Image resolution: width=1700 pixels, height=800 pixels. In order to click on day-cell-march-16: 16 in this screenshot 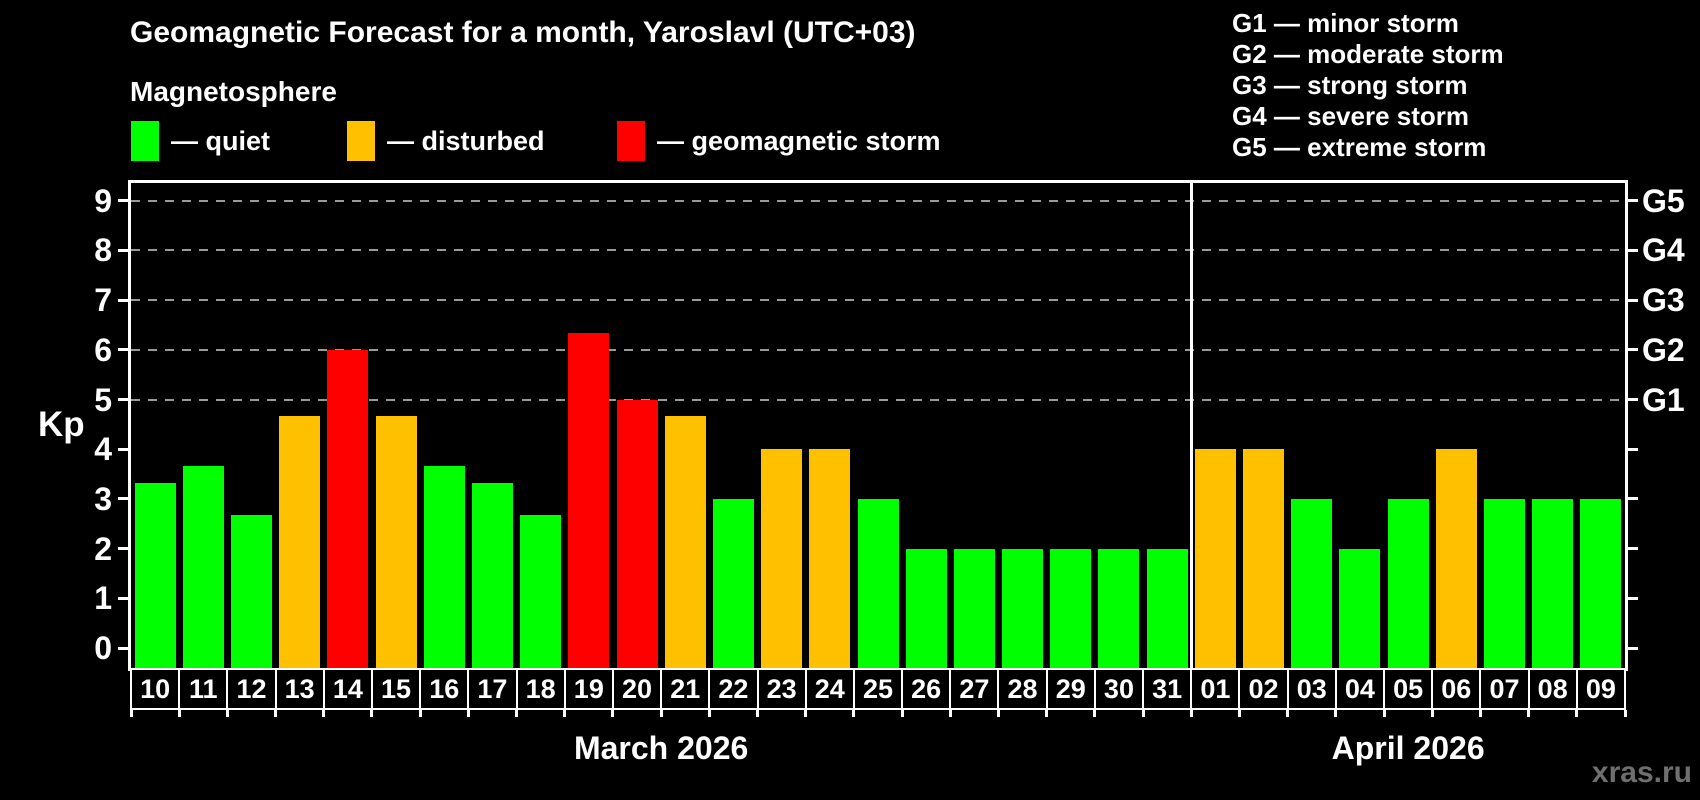, I will do `click(444, 689)`.